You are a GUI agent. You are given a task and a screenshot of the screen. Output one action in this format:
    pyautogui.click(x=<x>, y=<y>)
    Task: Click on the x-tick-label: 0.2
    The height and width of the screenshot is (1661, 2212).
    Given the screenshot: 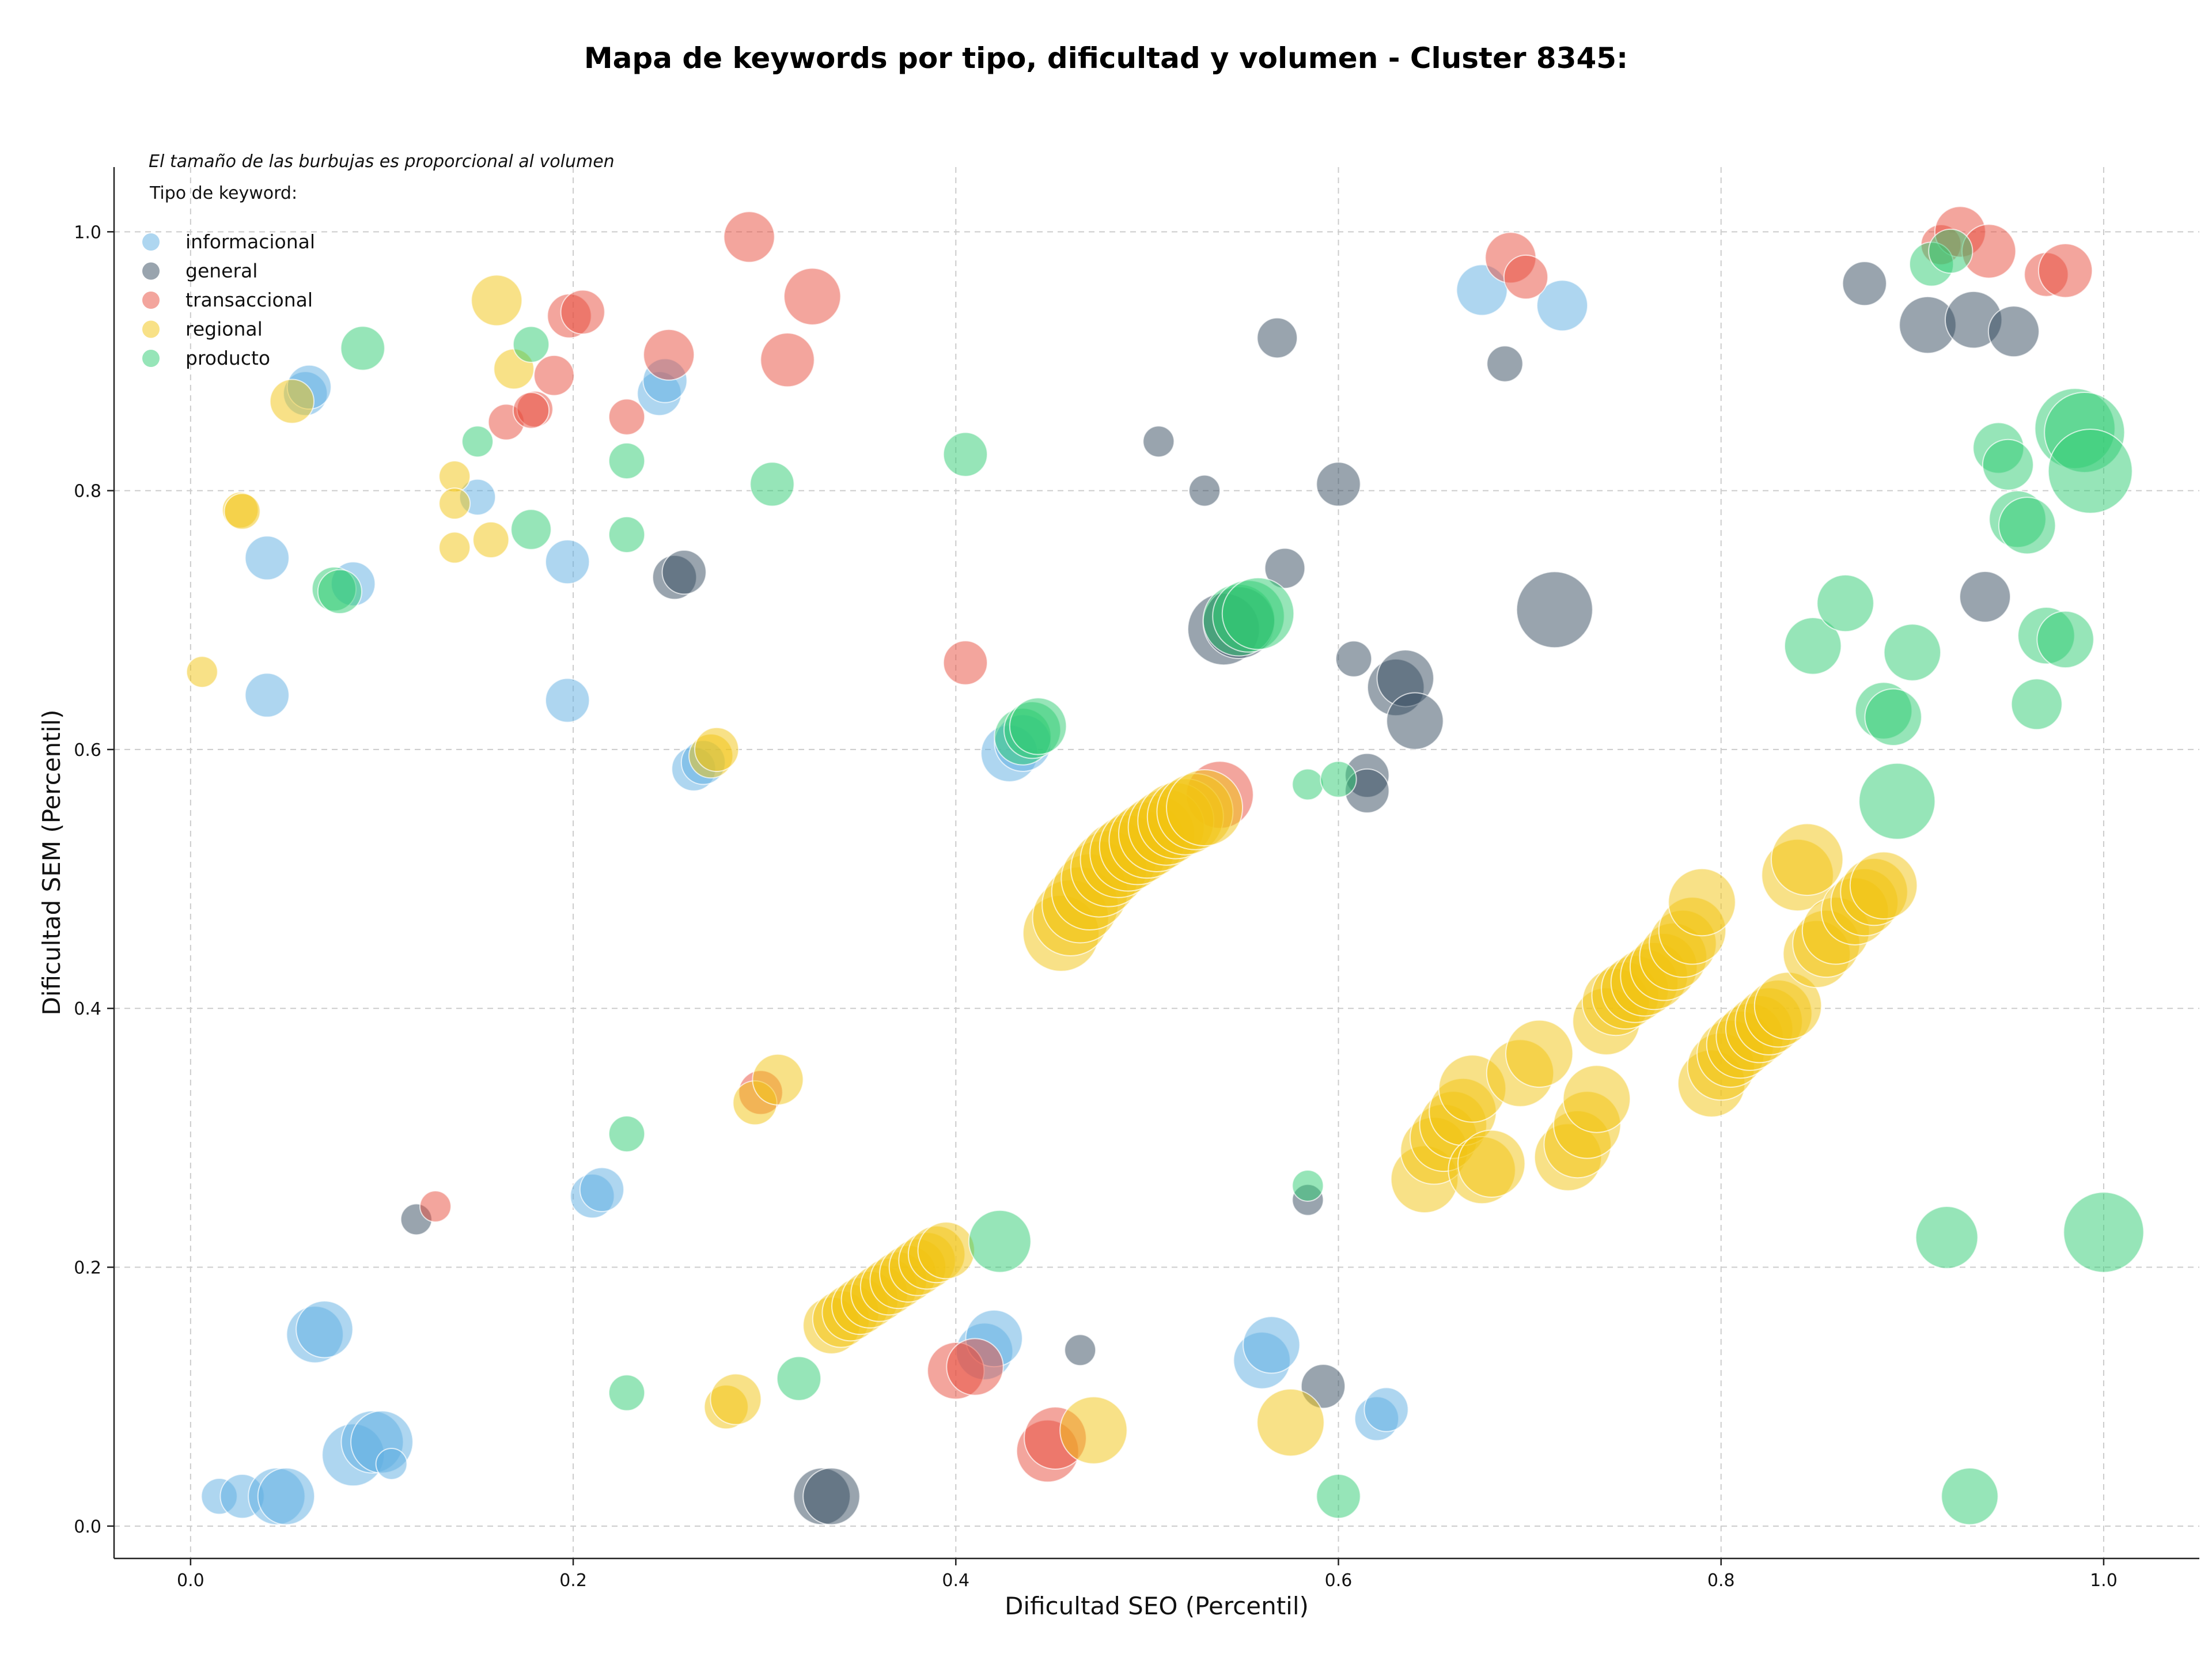 What is the action you would take?
    pyautogui.click(x=573, y=1581)
    